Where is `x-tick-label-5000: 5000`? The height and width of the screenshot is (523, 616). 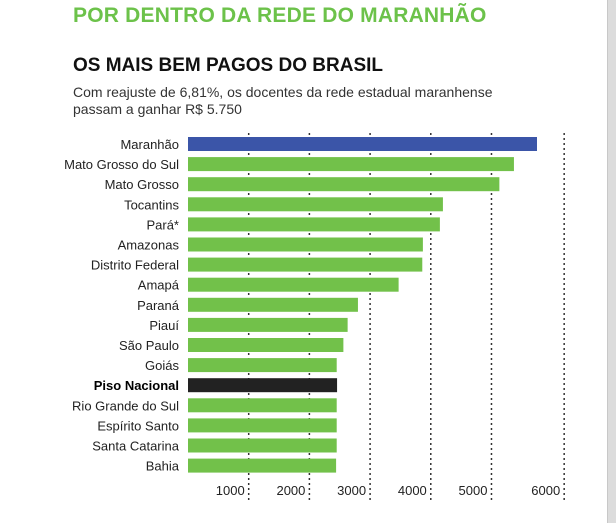 x-tick-label-5000: 5000 is located at coordinates (473, 490).